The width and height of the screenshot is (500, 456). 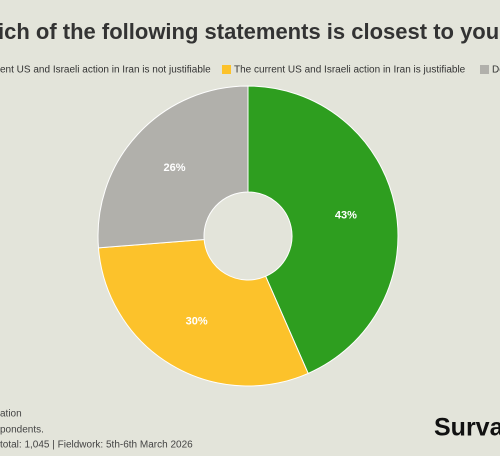 I want to click on data-label: 30%, so click(x=197, y=322).